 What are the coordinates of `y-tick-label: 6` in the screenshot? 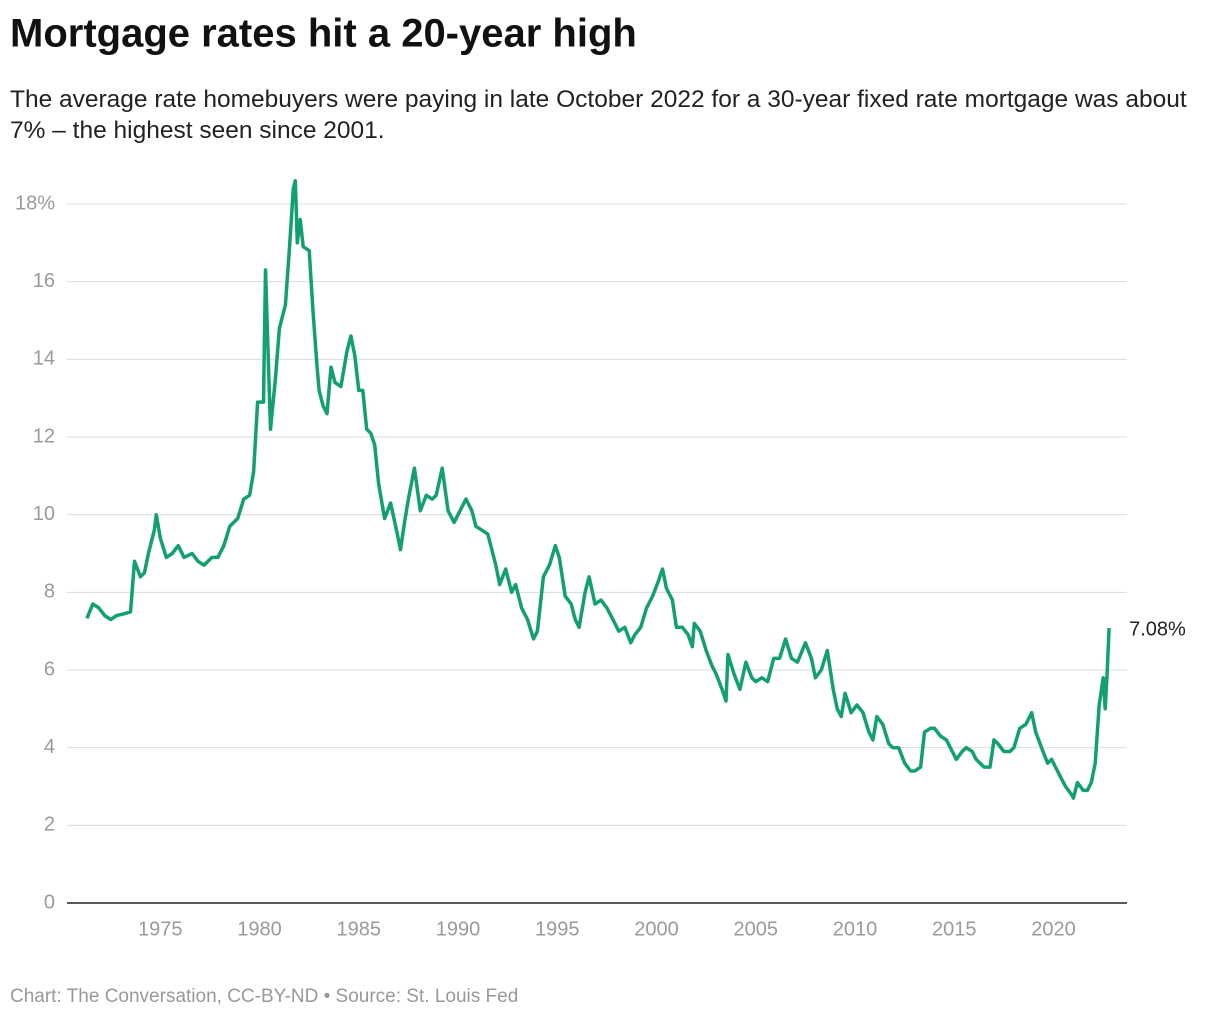 It's located at (49, 669).